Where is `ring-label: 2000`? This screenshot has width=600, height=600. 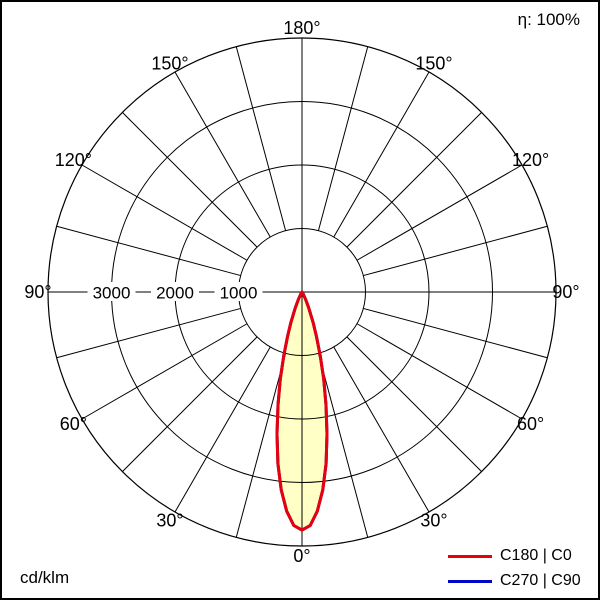
ring-label: 2000 is located at coordinates (175, 293).